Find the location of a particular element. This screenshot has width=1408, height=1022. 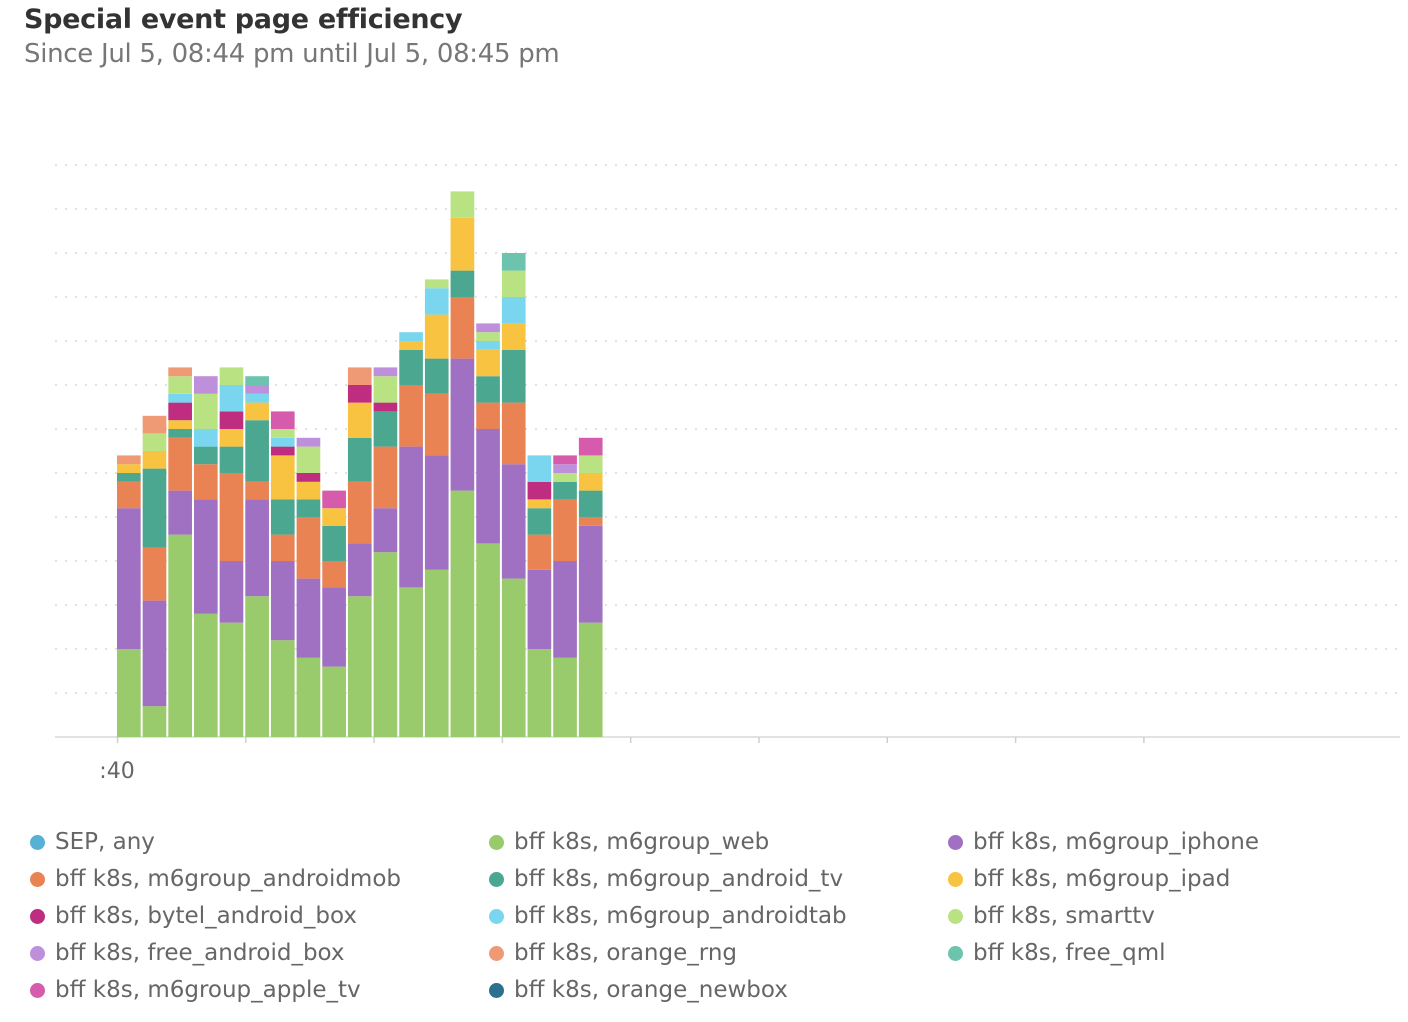

legend-item: bff k8s, bytel_android_box is located at coordinates (259, 916).